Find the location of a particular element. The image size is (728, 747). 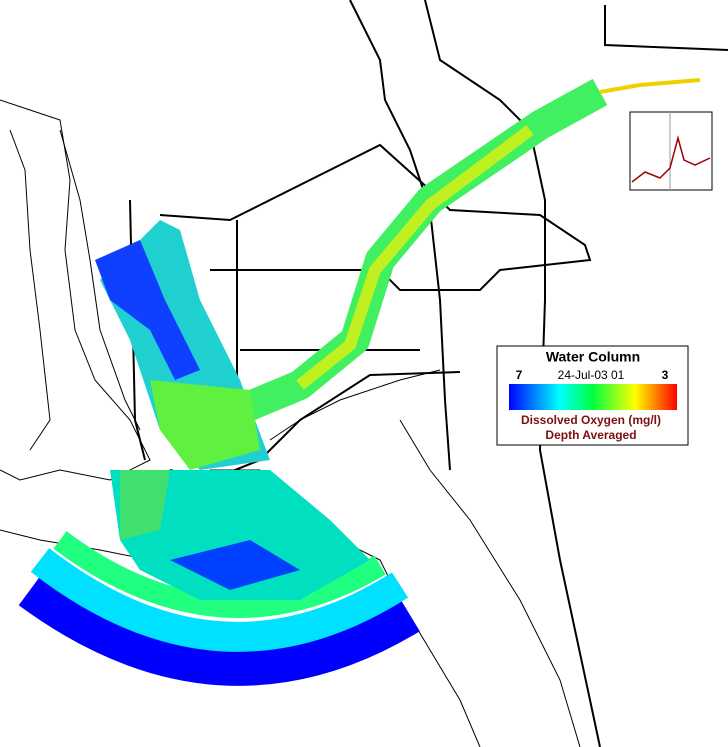

legend-date: 24-Jul-03 01 is located at coordinates (591, 375).